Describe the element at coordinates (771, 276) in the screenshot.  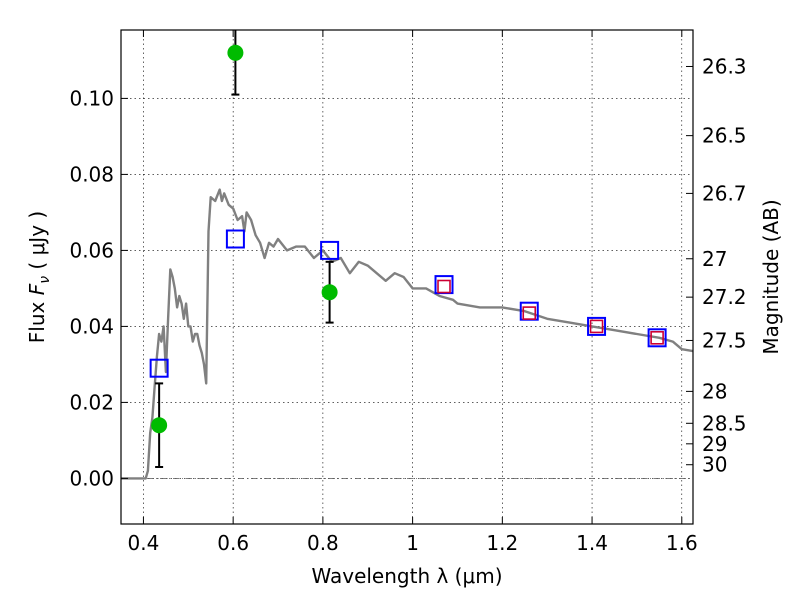
I see `right-y-axis-label: Magnitude (AB)` at that location.